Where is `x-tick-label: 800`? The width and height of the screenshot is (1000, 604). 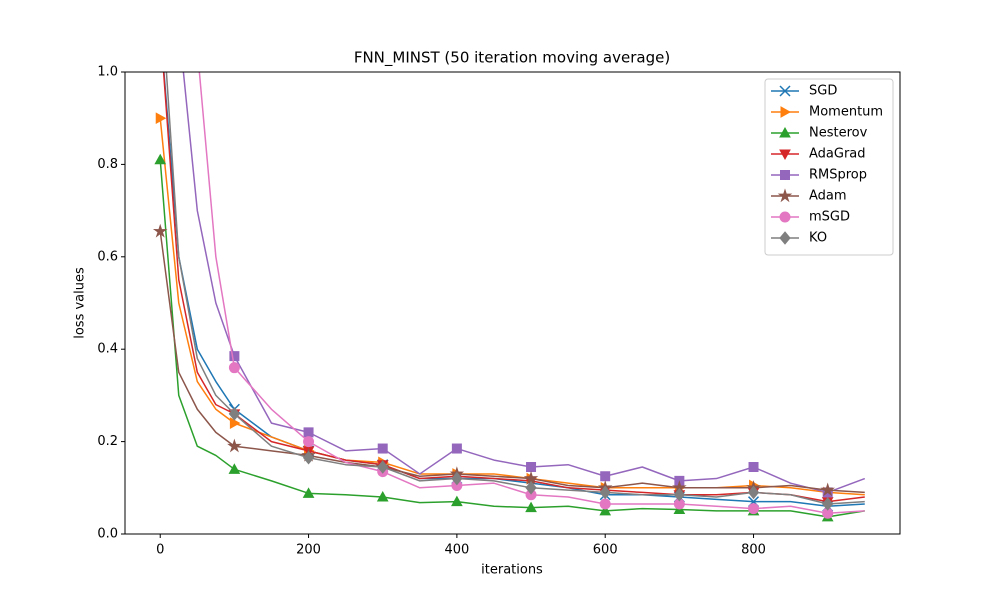 x-tick-label: 800 is located at coordinates (753, 550).